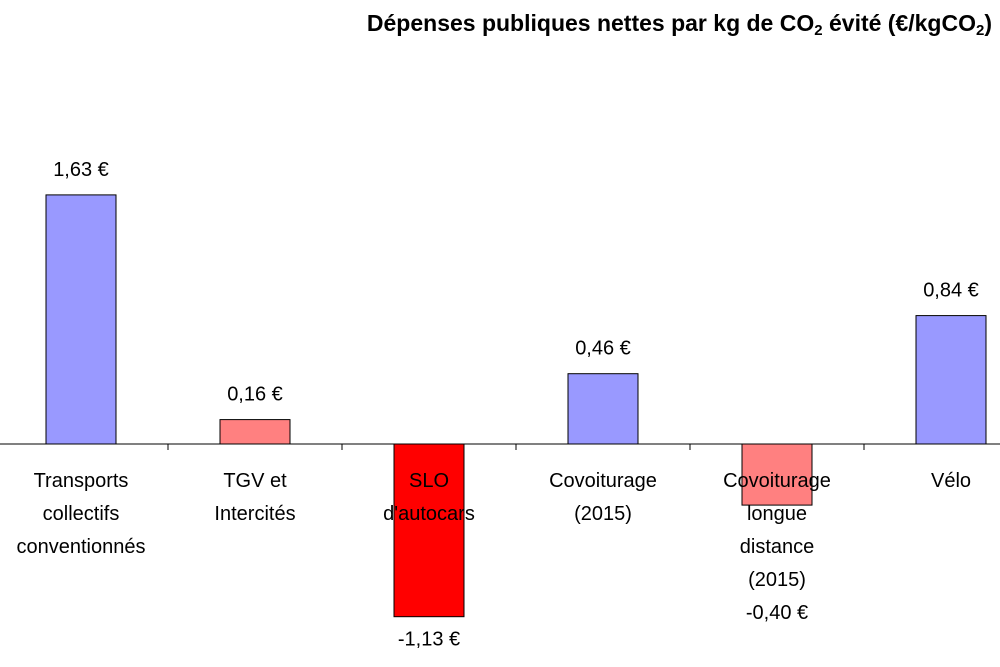 The image size is (1000, 667). Describe the element at coordinates (81, 514) in the screenshot. I see `category-label: Transports collectifs conventionnés` at that location.